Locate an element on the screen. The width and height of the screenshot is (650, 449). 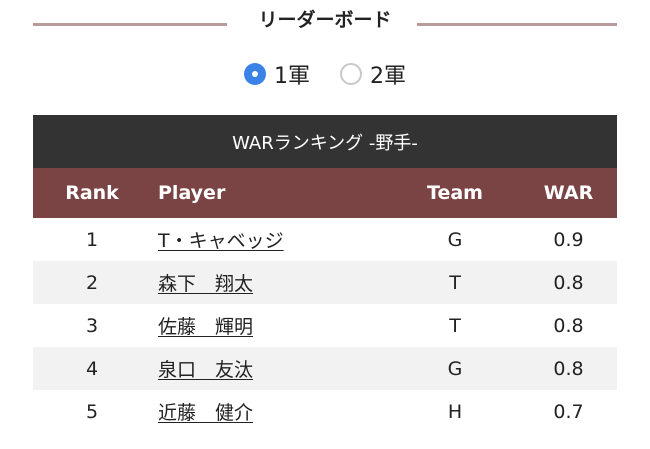
table-caption: WARランキング -野手- is located at coordinates (325, 141).